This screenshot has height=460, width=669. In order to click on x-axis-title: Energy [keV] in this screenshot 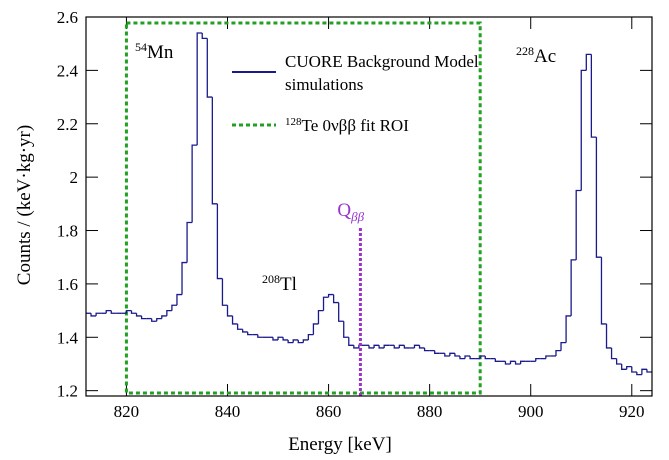, I will do `click(340, 444)`.